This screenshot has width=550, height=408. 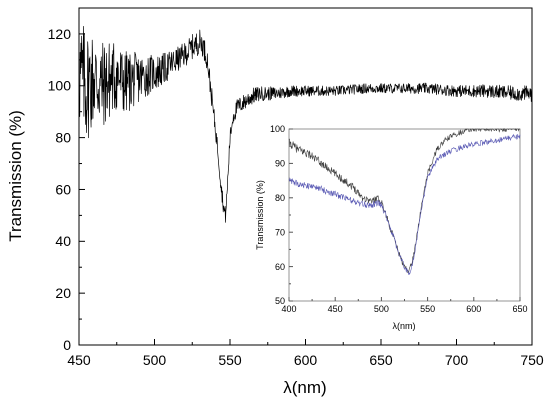 I want to click on main-y-tick-label: 100, so click(x=60, y=86).